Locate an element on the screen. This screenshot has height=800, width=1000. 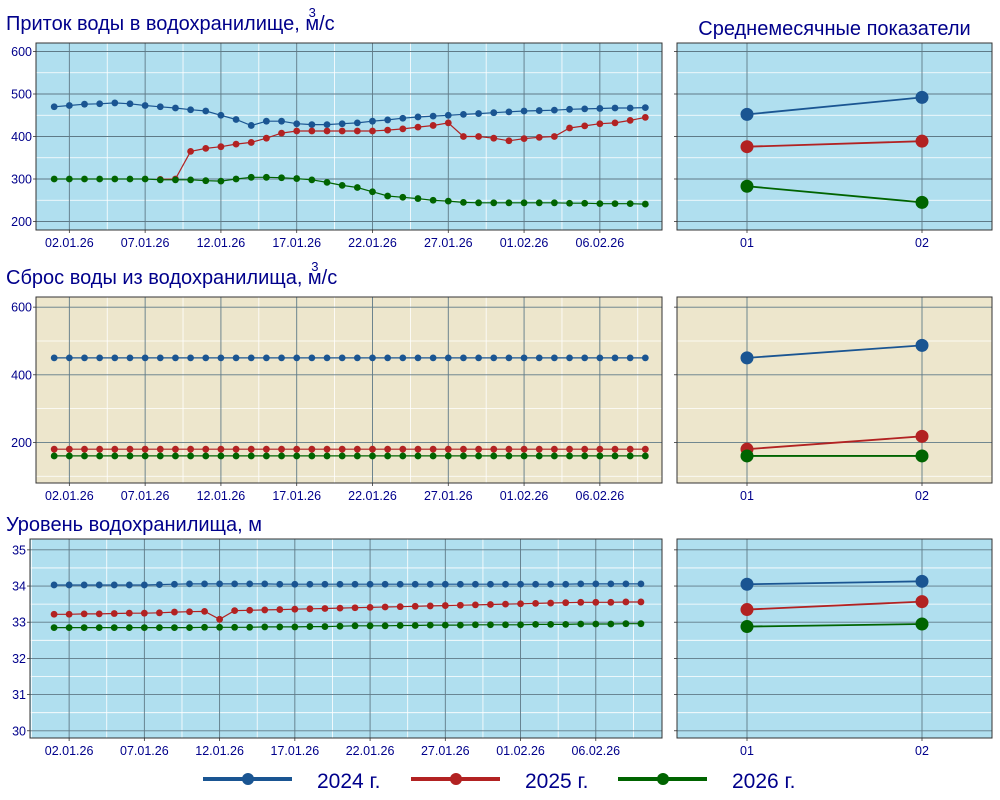
y-tick-label: 33 is located at coordinates (19, 623).